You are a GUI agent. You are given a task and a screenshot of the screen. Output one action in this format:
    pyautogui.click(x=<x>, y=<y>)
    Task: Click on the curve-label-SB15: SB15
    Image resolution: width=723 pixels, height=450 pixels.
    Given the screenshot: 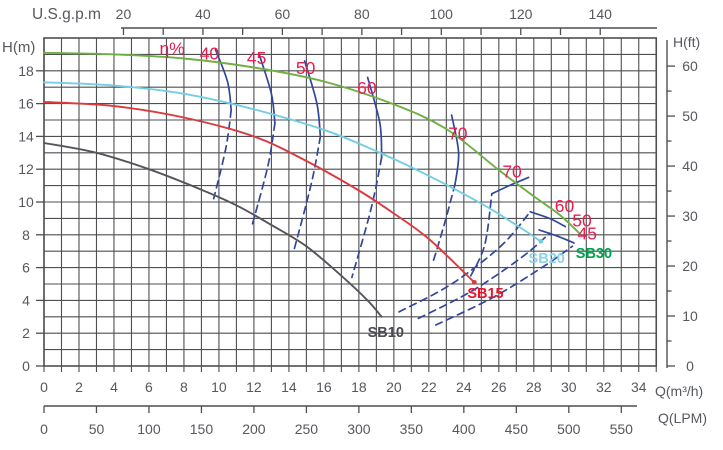 What is the action you would take?
    pyautogui.click(x=485, y=294)
    